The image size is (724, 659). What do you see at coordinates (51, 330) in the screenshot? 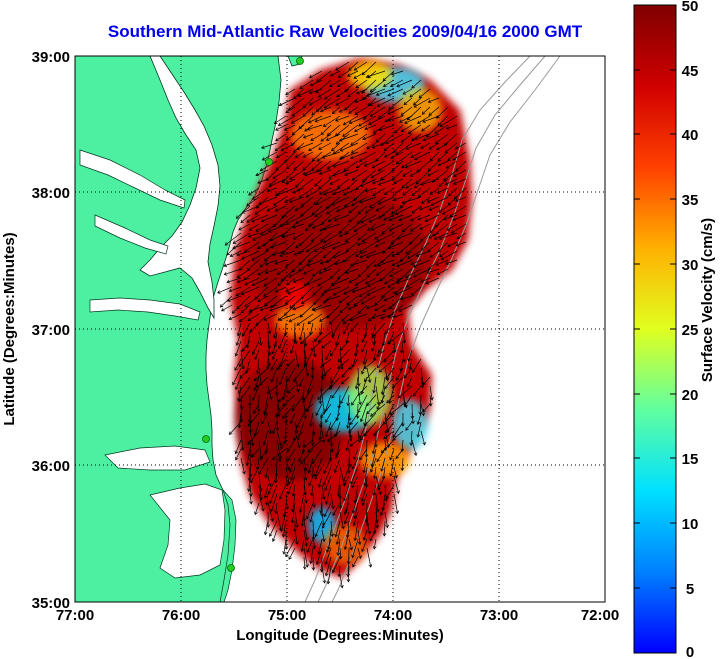
I see `y-tick-labels: 39:00 38:00 37:00 36:00 35:00` at bounding box center [51, 330].